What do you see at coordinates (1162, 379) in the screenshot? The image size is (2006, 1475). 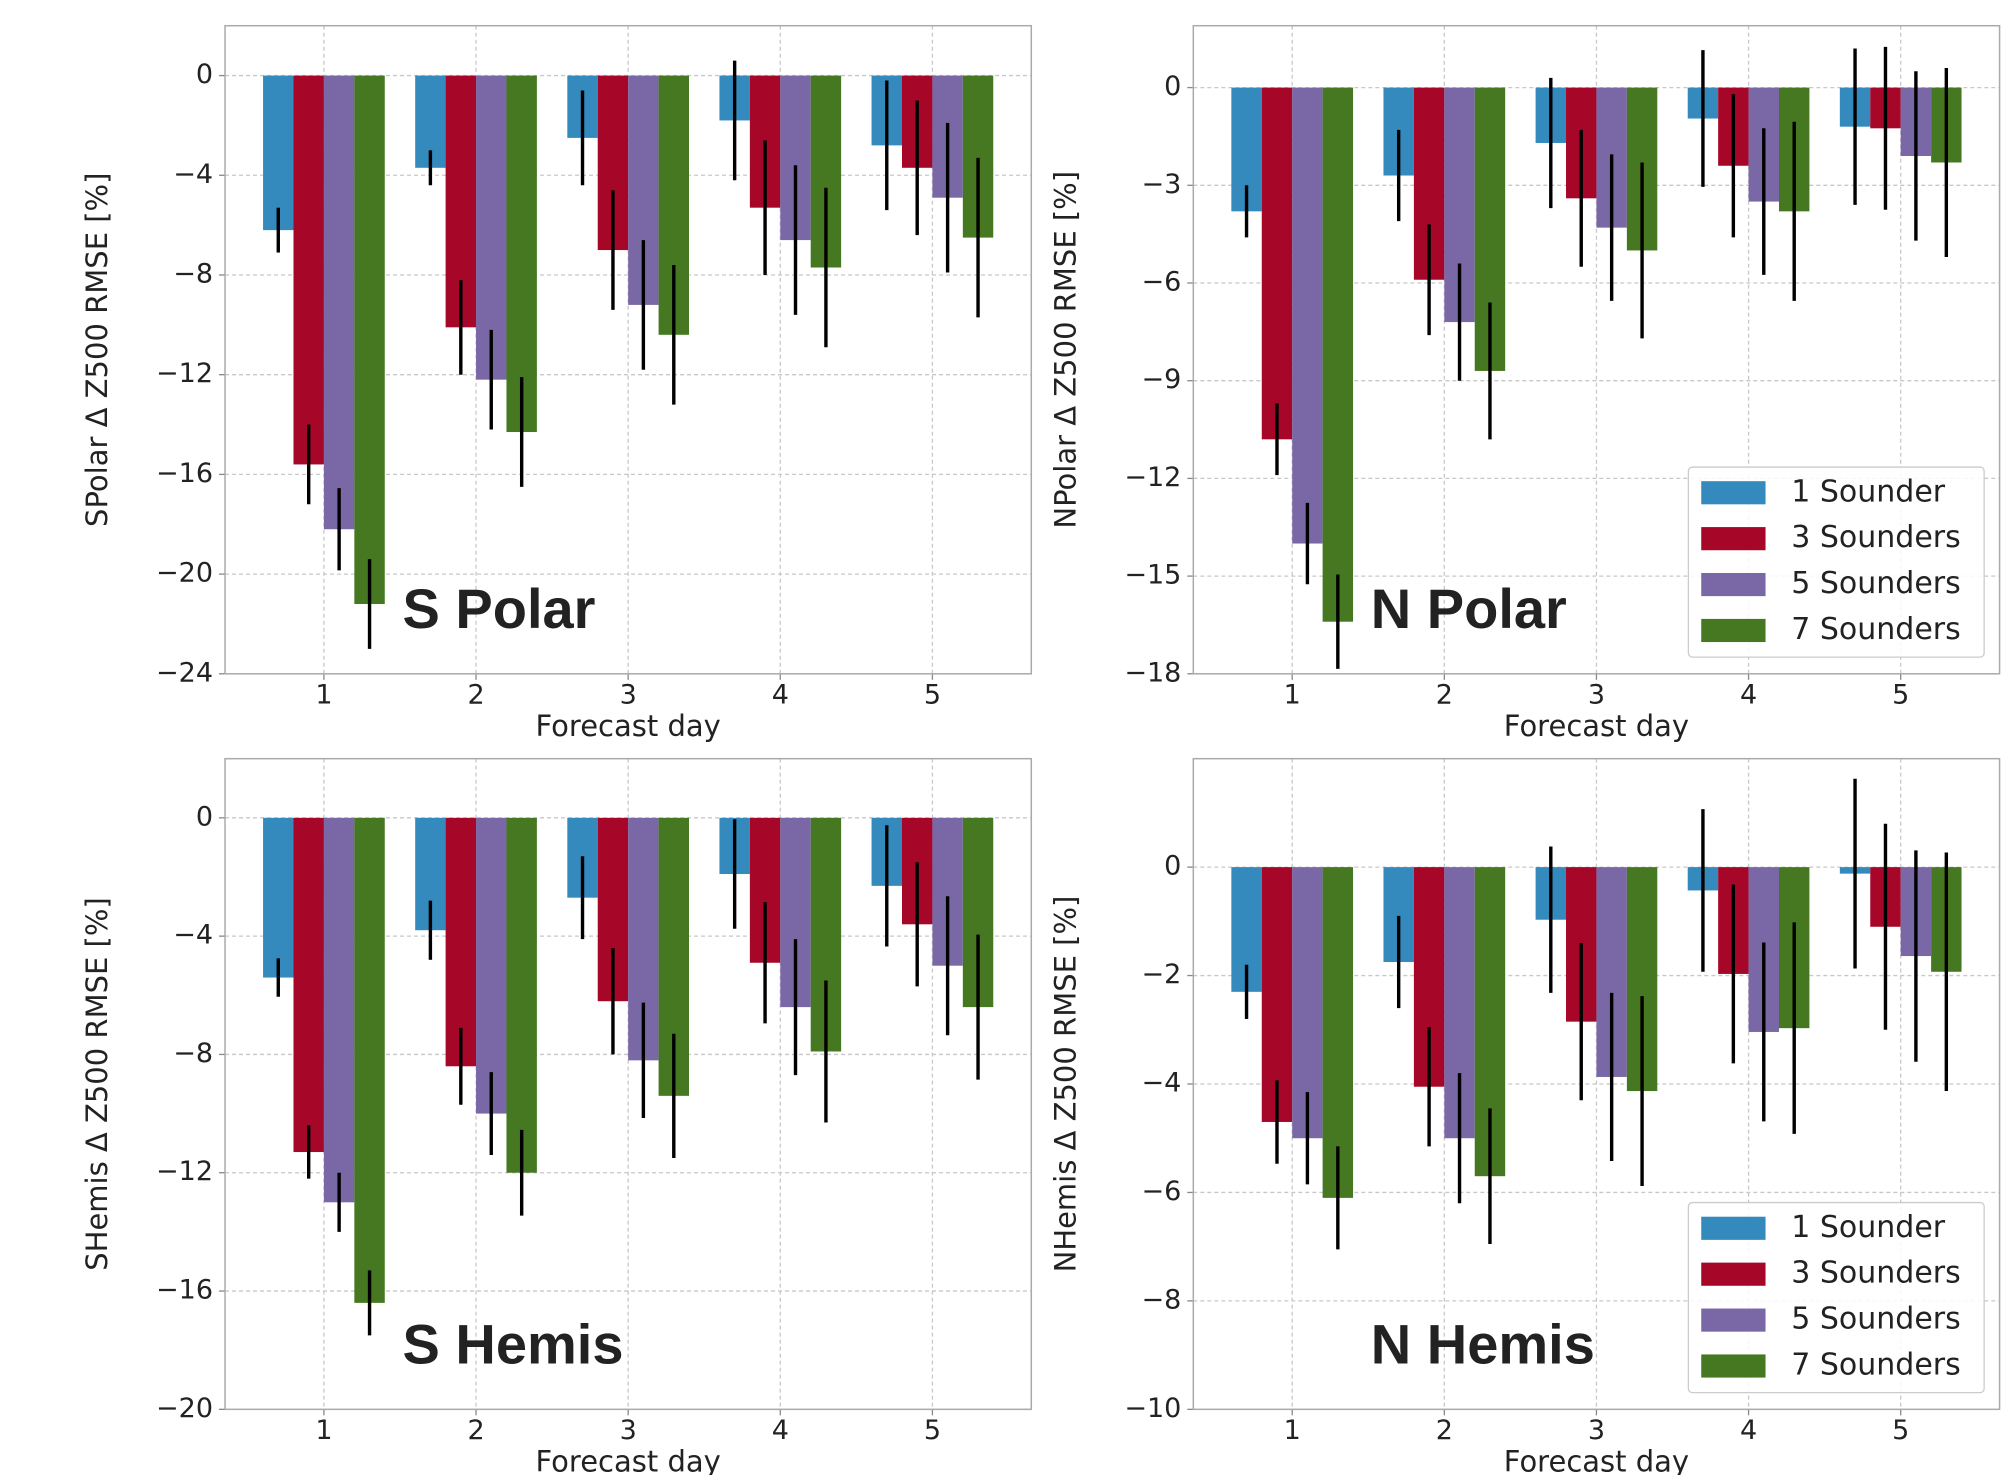 I see `y-tick-label: −9` at bounding box center [1162, 379].